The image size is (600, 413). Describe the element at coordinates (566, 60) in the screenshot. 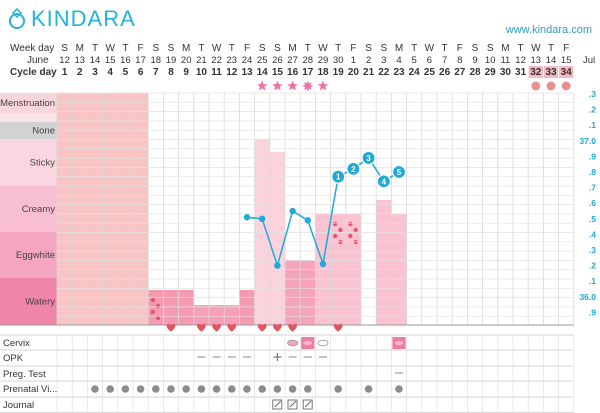

I see `date-cell: 15` at that location.